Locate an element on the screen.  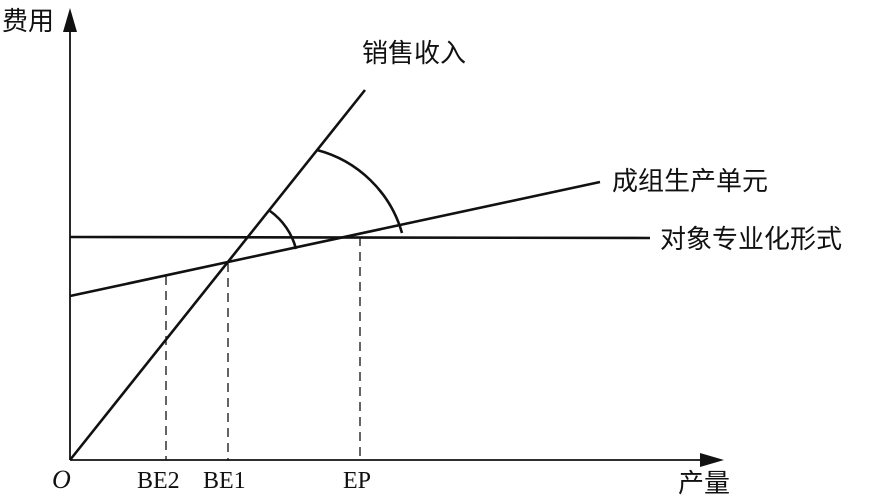
y-axis-label: 费用 is located at coordinates (28, 22).